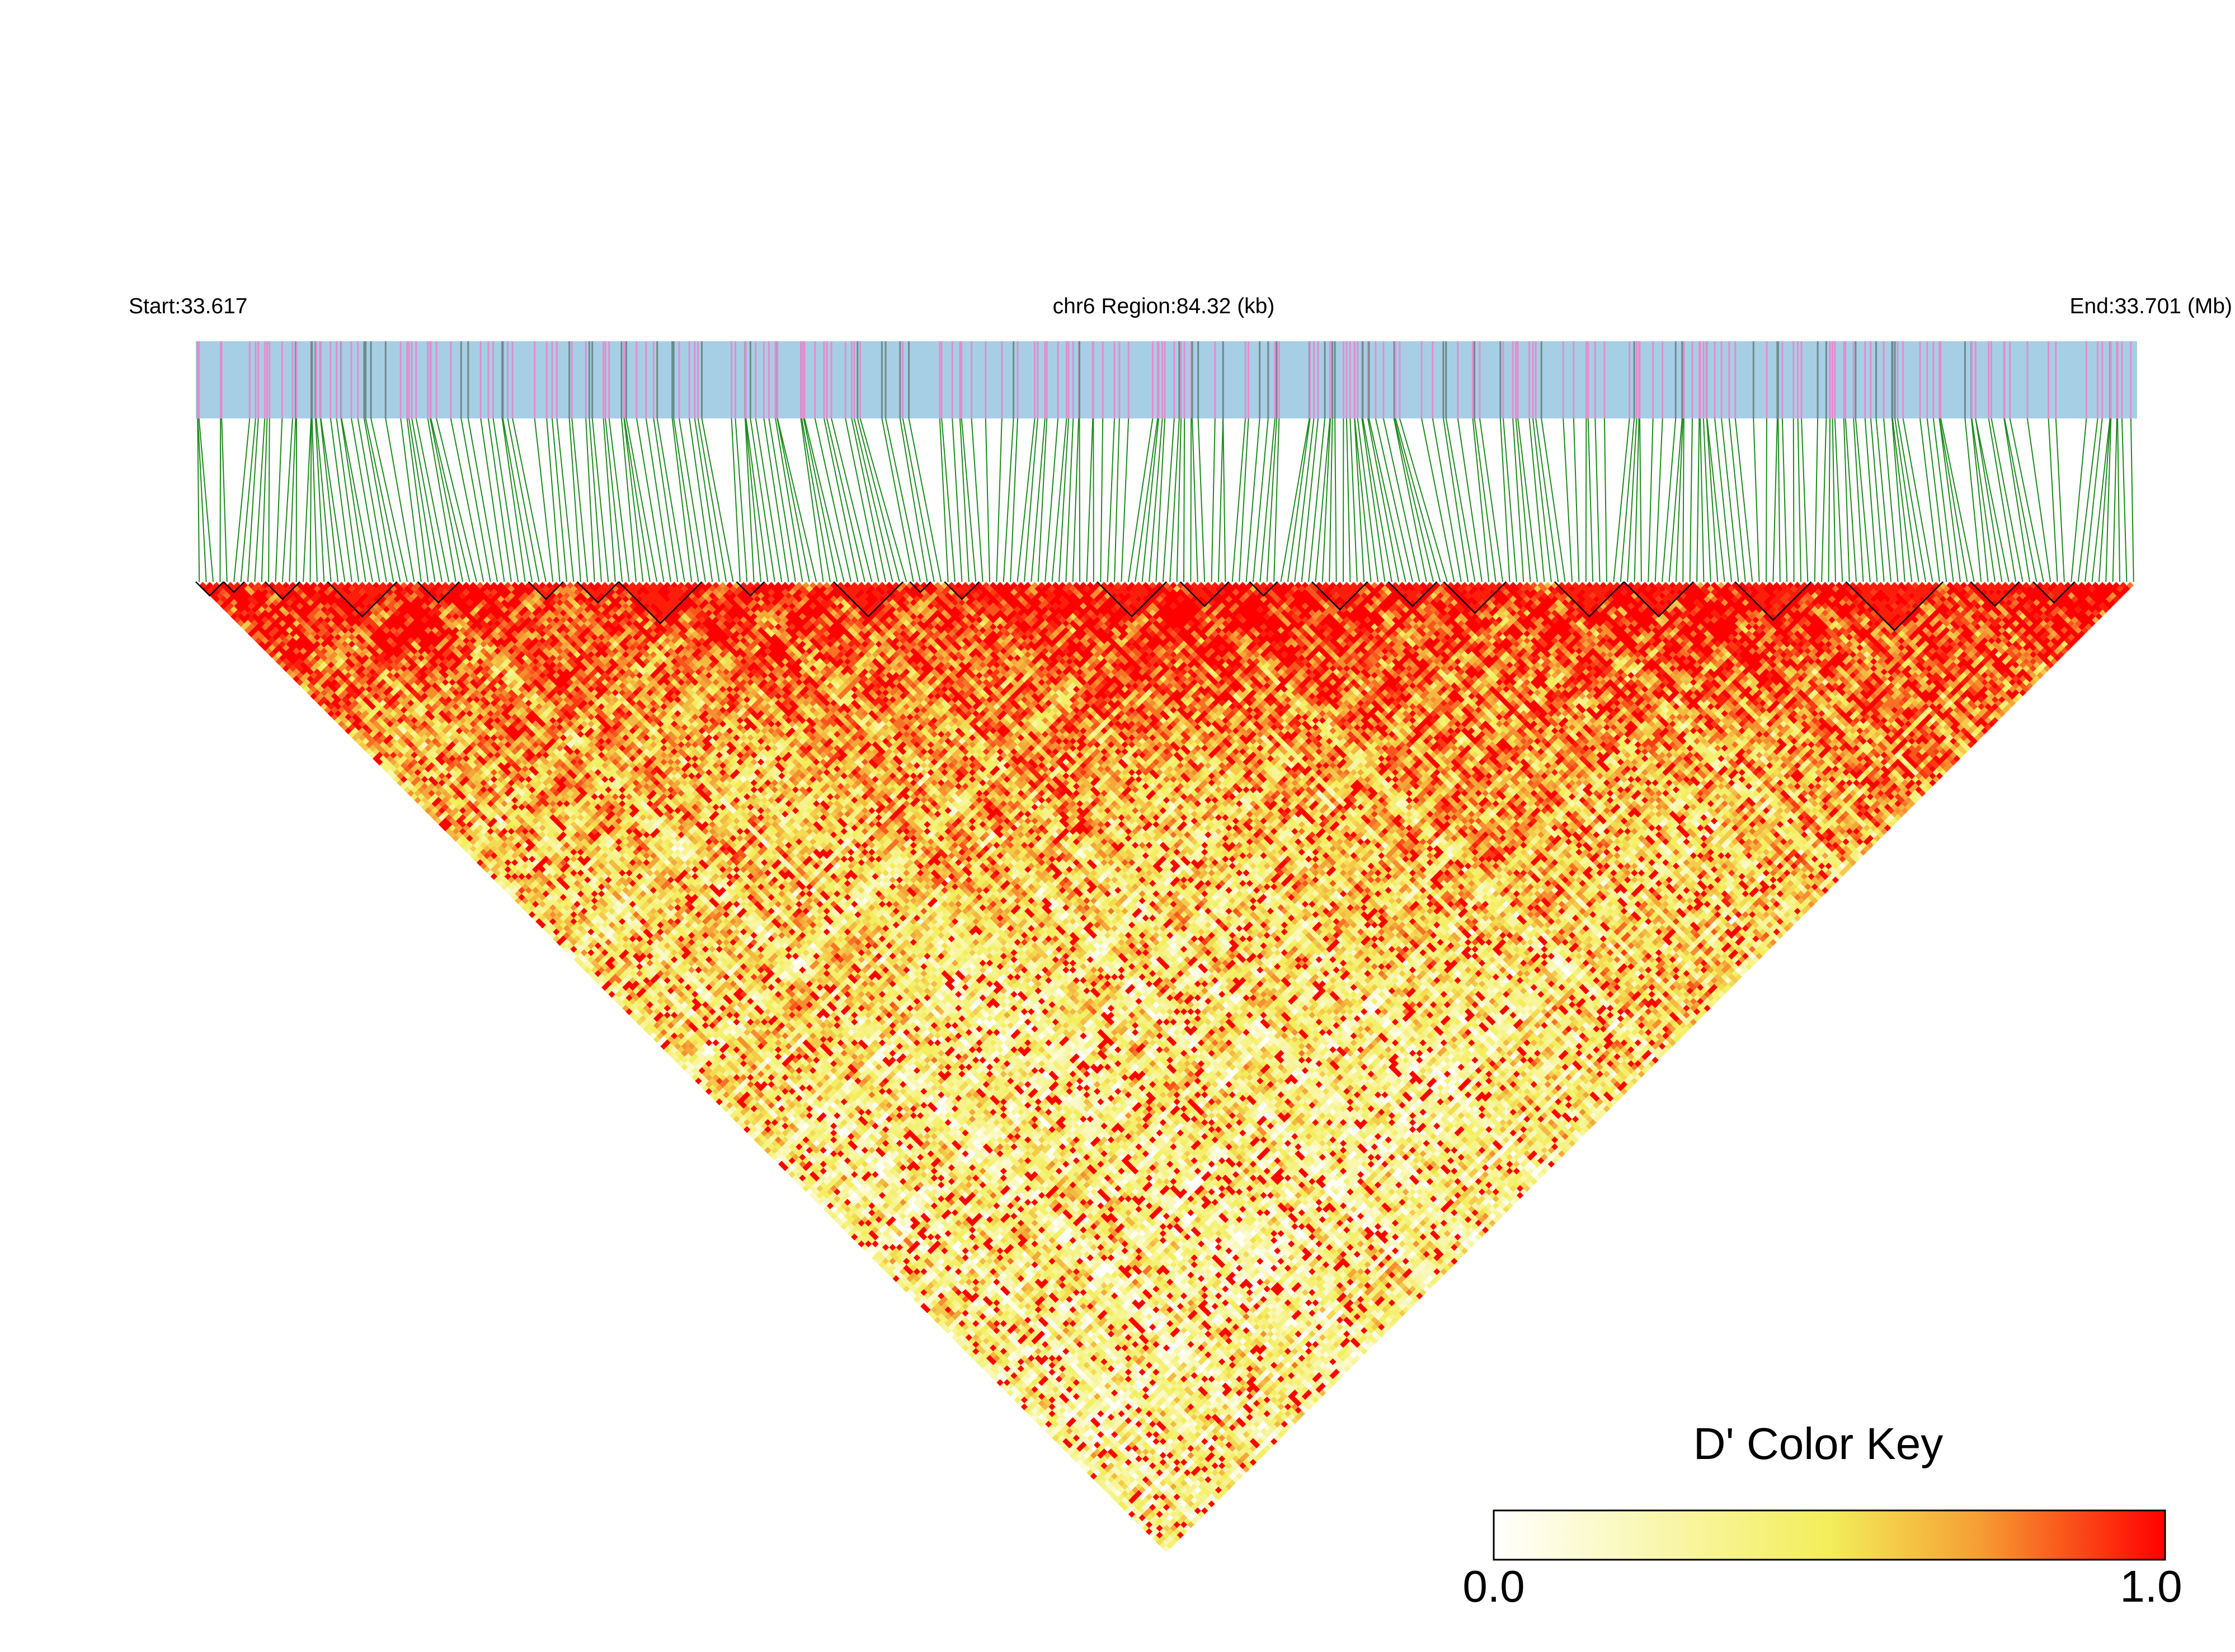  I want to click on color-key-max-label: 1.0, so click(2151, 1586).